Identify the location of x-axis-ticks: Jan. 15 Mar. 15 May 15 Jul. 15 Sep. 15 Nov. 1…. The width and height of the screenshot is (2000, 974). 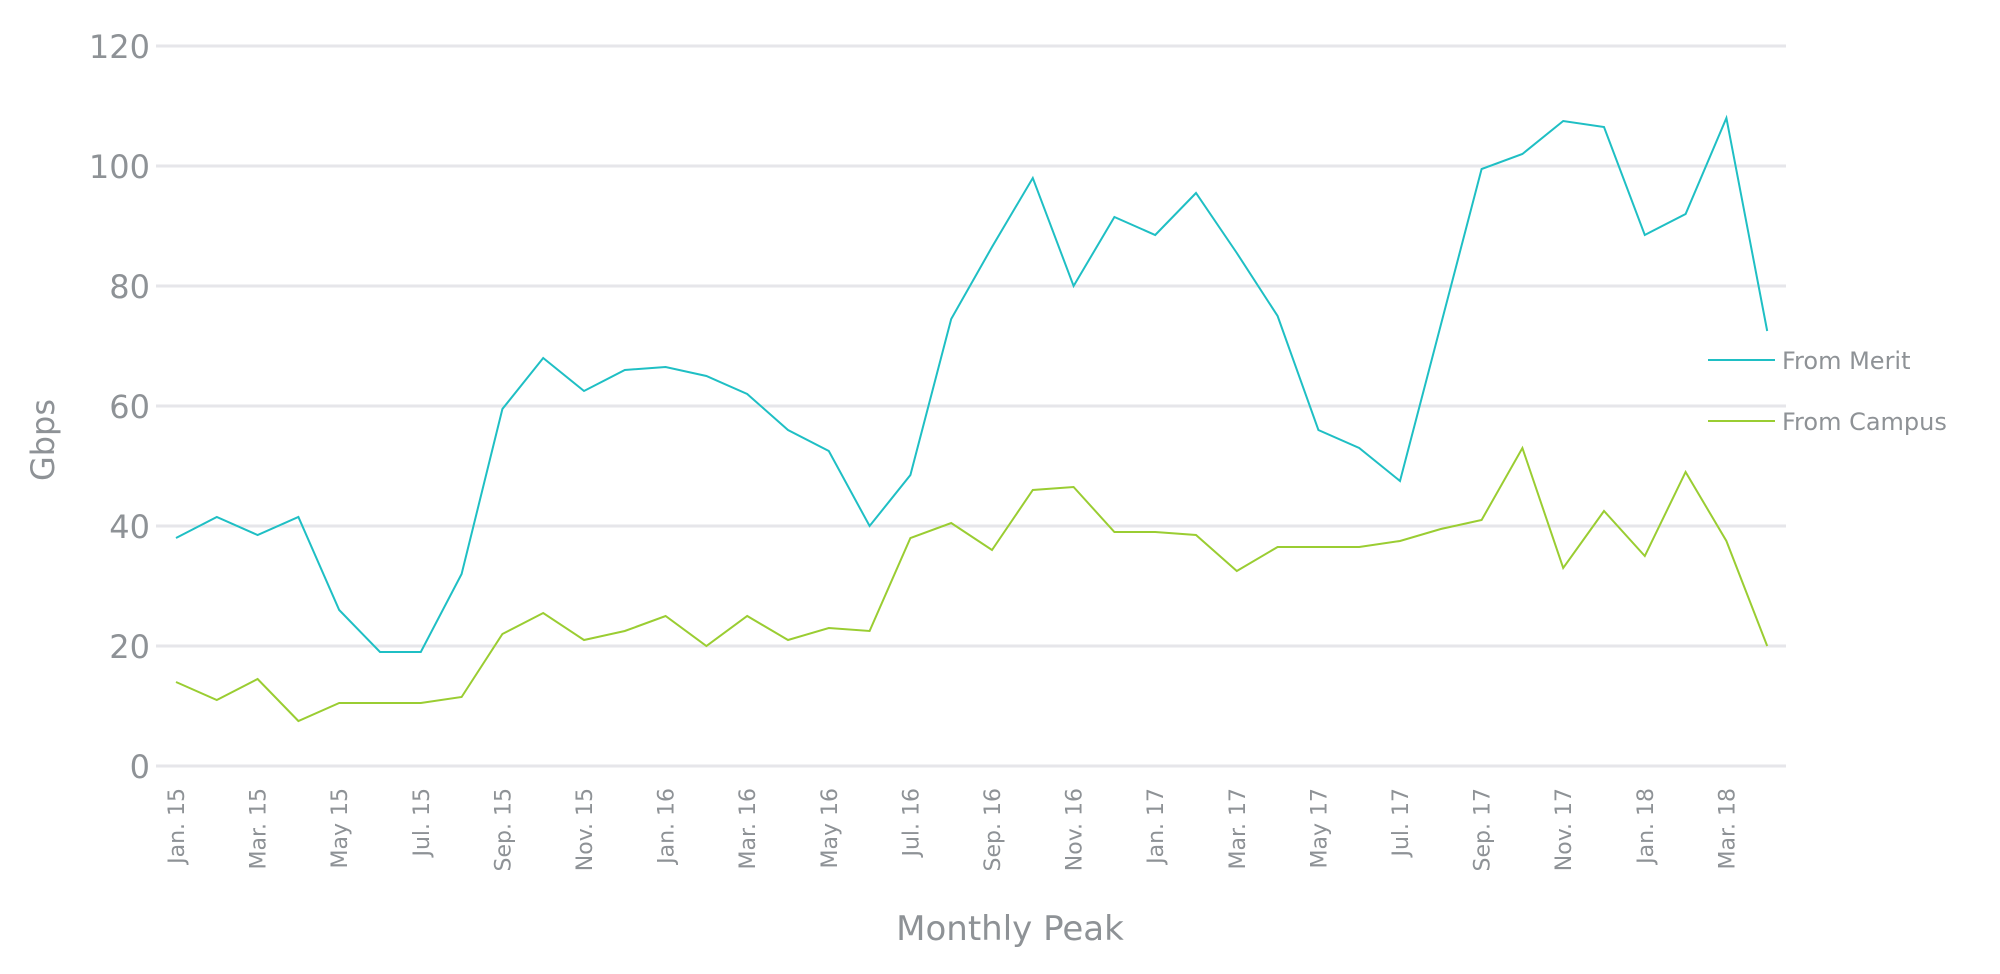
(952, 829).